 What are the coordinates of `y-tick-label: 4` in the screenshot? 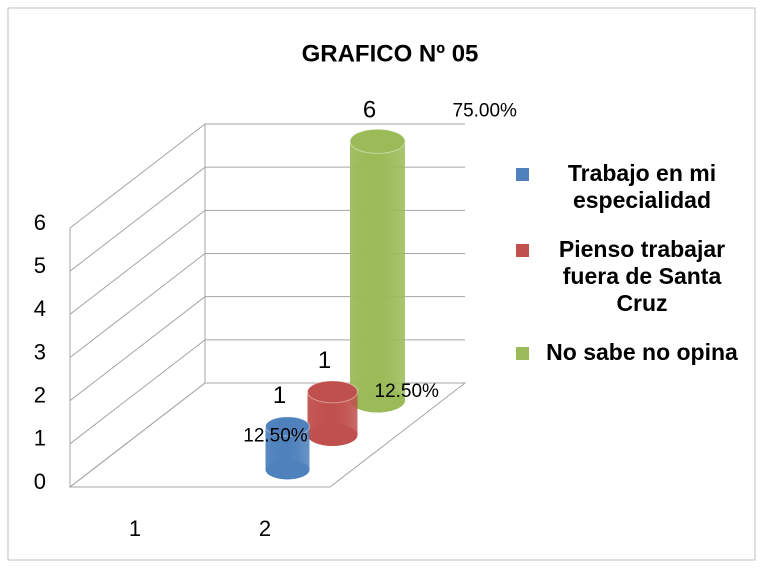 It's located at (40, 308).